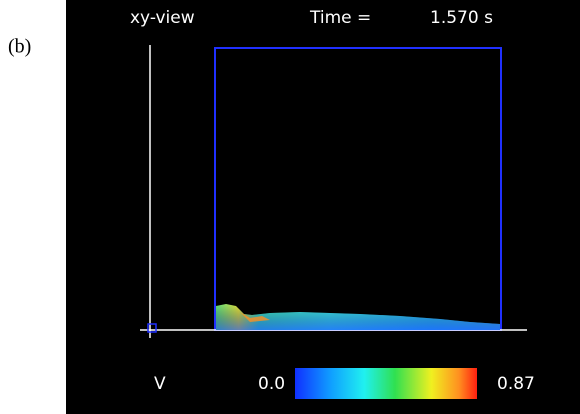 Image resolution: width=580 pixels, height=414 pixels. What do you see at coordinates (461, 18) in the screenshot?
I see `time-value: 1.570 s` at bounding box center [461, 18].